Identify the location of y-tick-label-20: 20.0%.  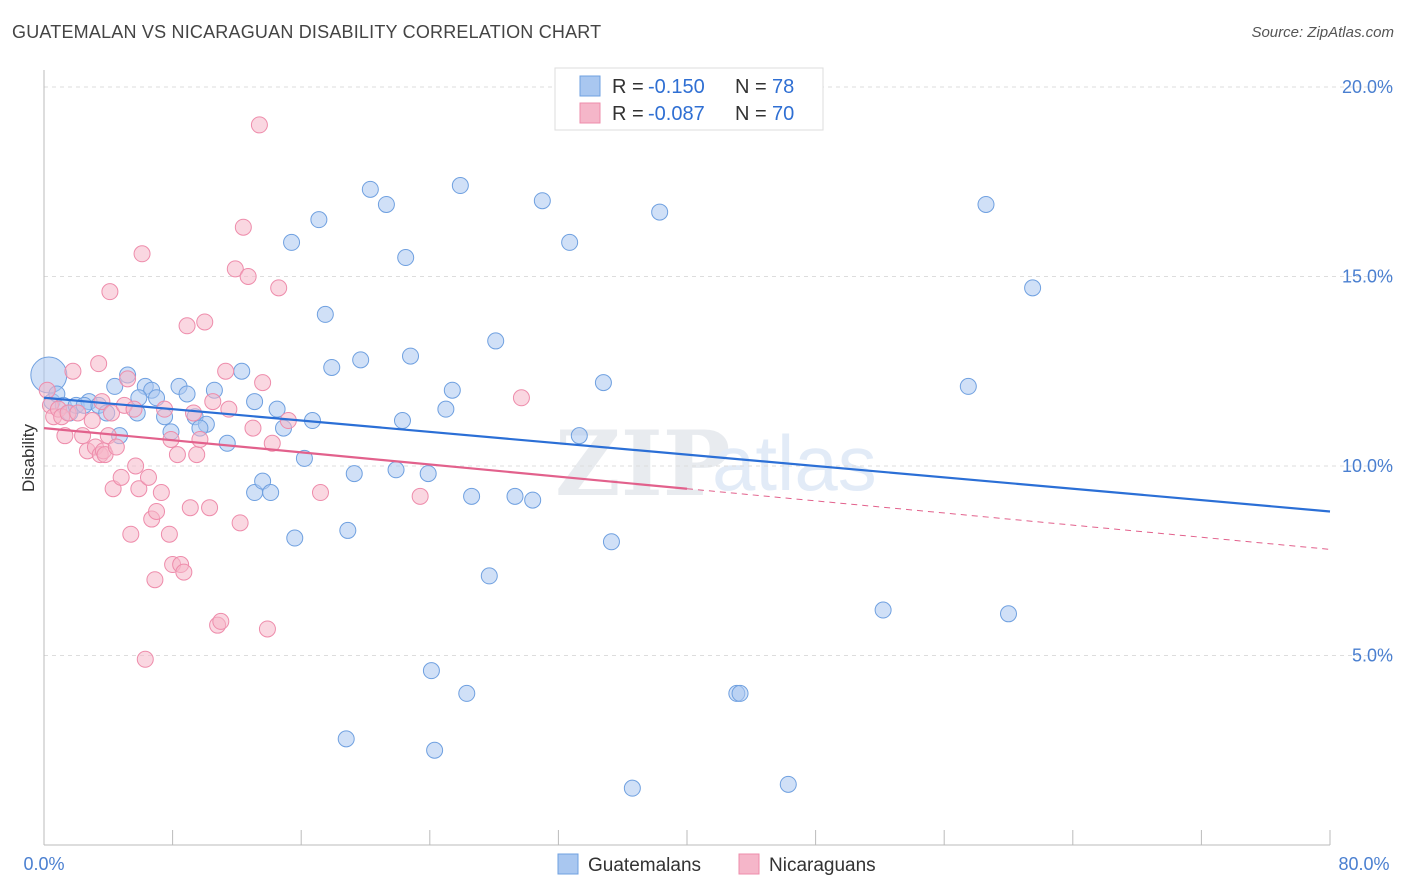
(1367, 87).